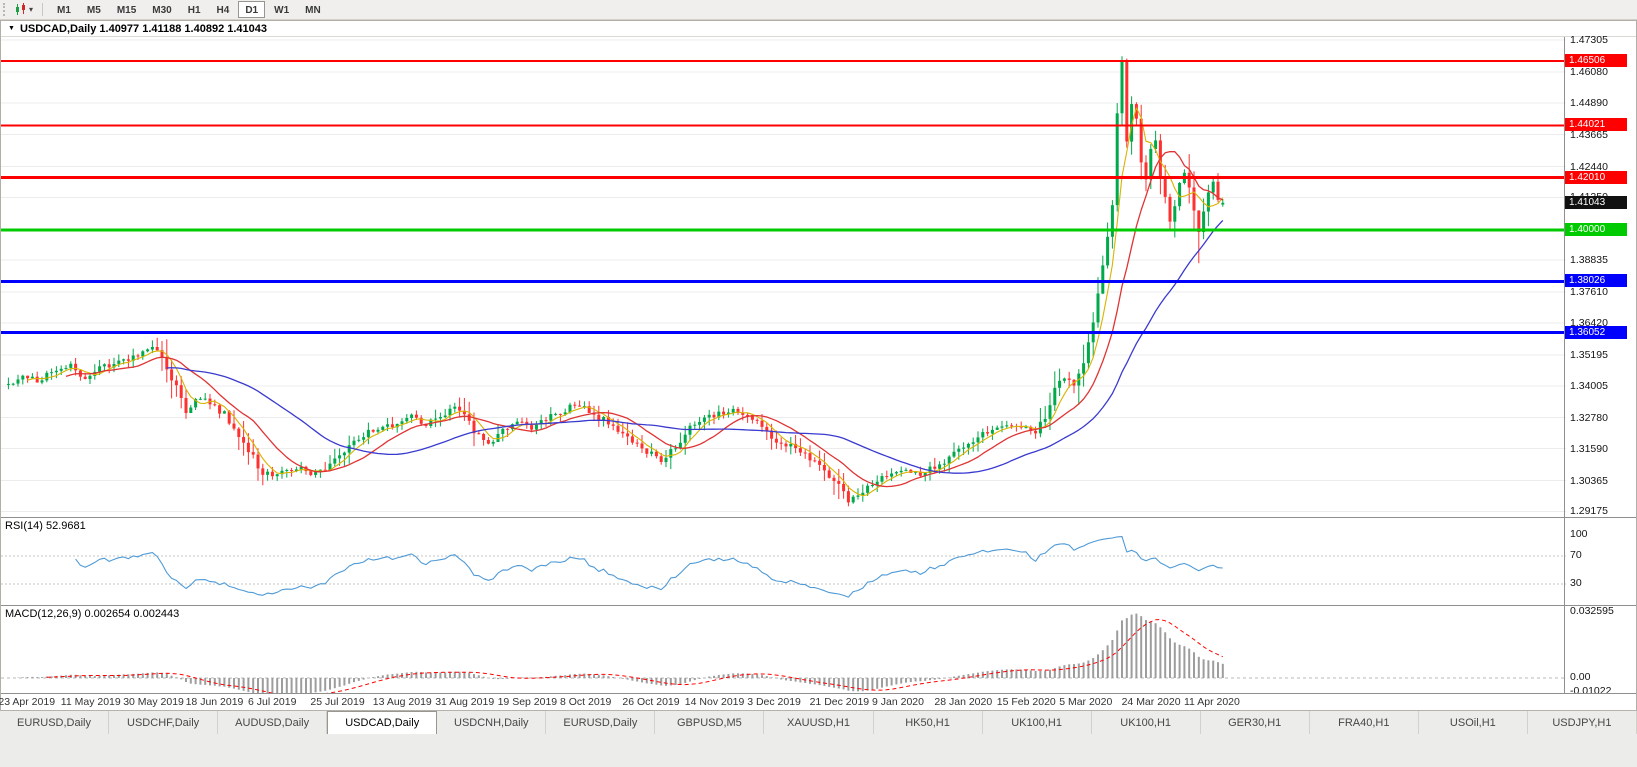 The image size is (1637, 767). I want to click on macd-histogram, so click(620, 653).